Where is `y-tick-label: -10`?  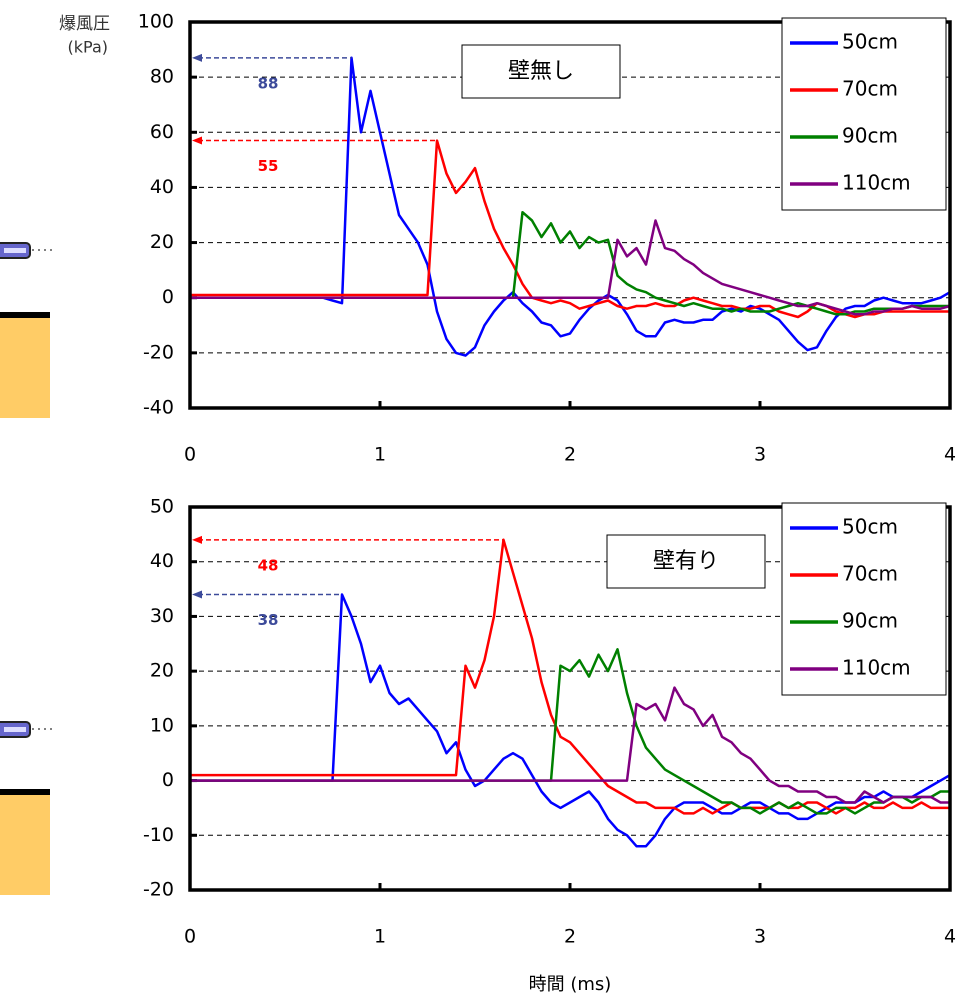 y-tick-label: -10 is located at coordinates (158, 835).